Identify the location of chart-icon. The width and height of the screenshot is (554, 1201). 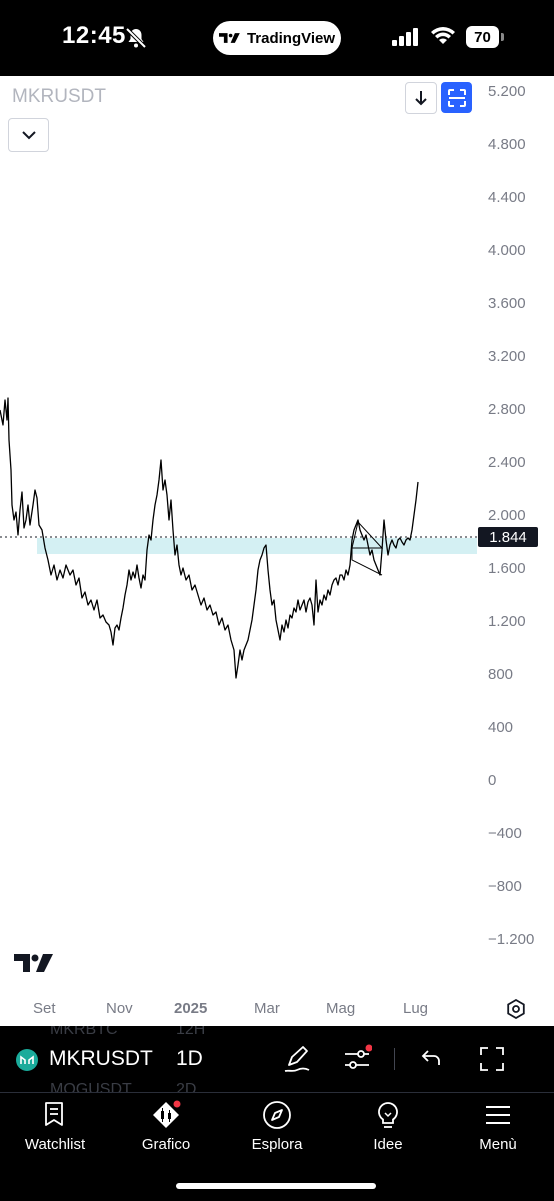
(167, 1114).